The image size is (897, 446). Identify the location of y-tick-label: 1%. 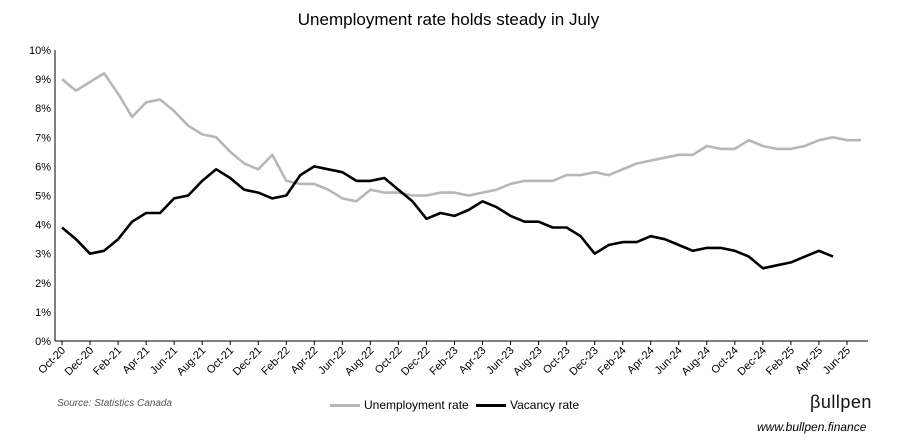
(43, 313).